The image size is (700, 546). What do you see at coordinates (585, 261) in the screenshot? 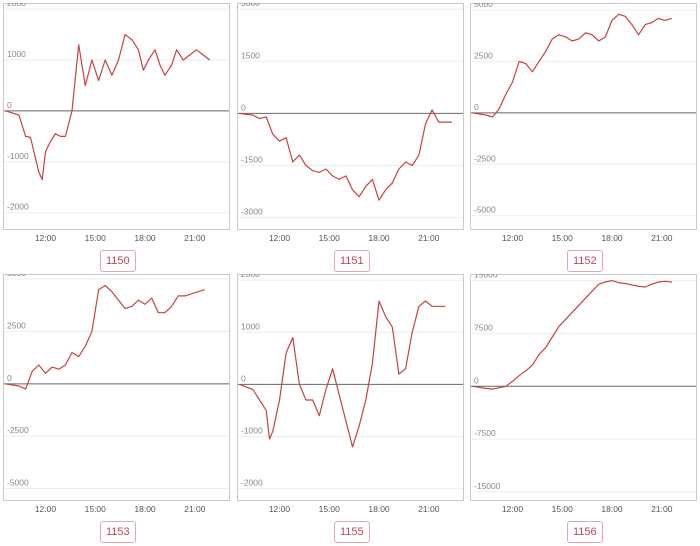
I see `chart-label-badge: 1152` at bounding box center [585, 261].